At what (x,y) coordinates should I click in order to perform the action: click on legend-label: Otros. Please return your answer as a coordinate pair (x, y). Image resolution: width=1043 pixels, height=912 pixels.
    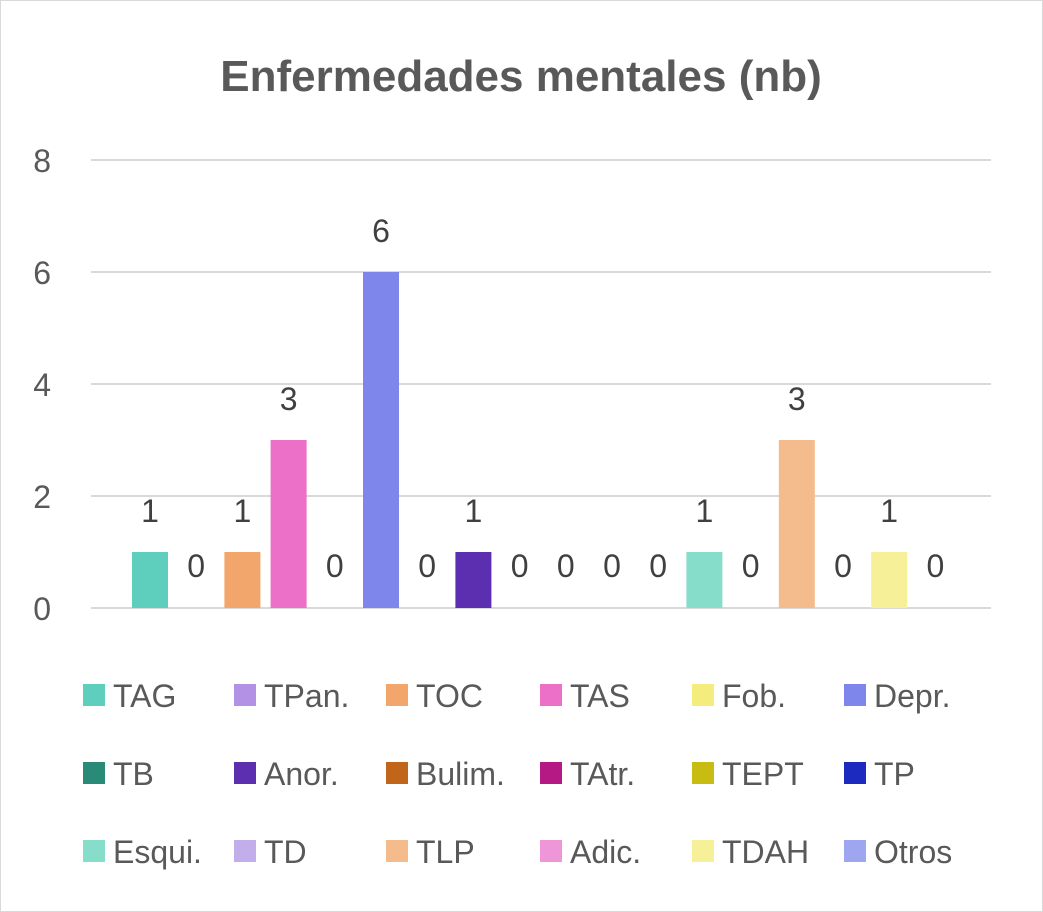
    Looking at the image, I should click on (913, 852).